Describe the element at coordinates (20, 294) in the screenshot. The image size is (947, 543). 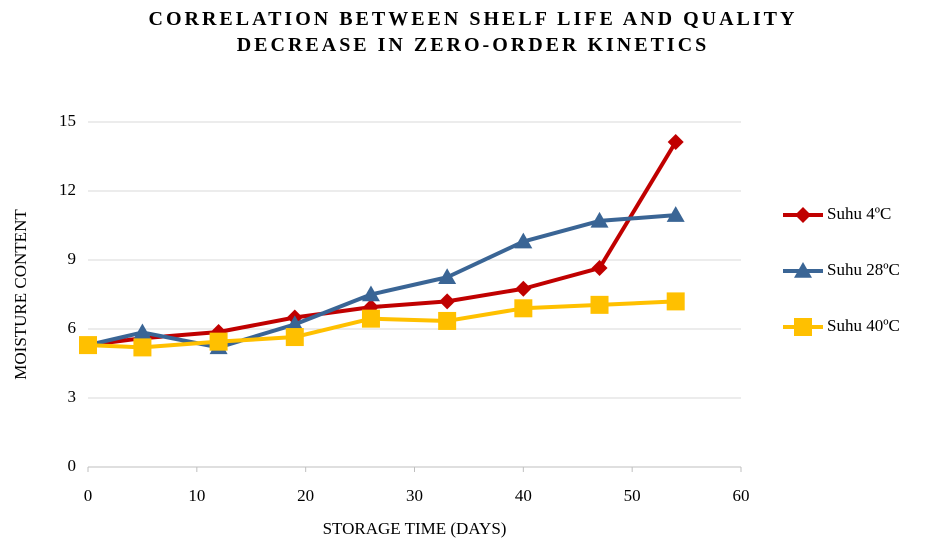
I see `y-axis-title: MOISTURE CONTENT` at that location.